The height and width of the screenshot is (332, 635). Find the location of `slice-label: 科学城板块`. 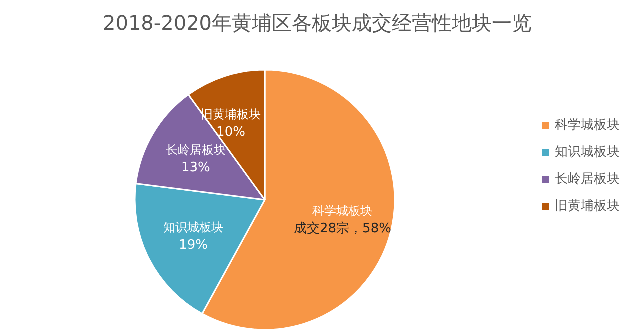

slice-label: 科学城板块 is located at coordinates (342, 211).